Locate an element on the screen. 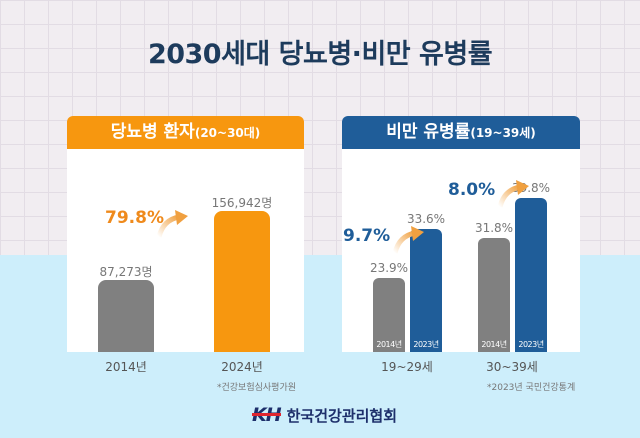 The image size is (640, 438). value-label-19~29세-2014년: 23.9% is located at coordinates (389, 268).